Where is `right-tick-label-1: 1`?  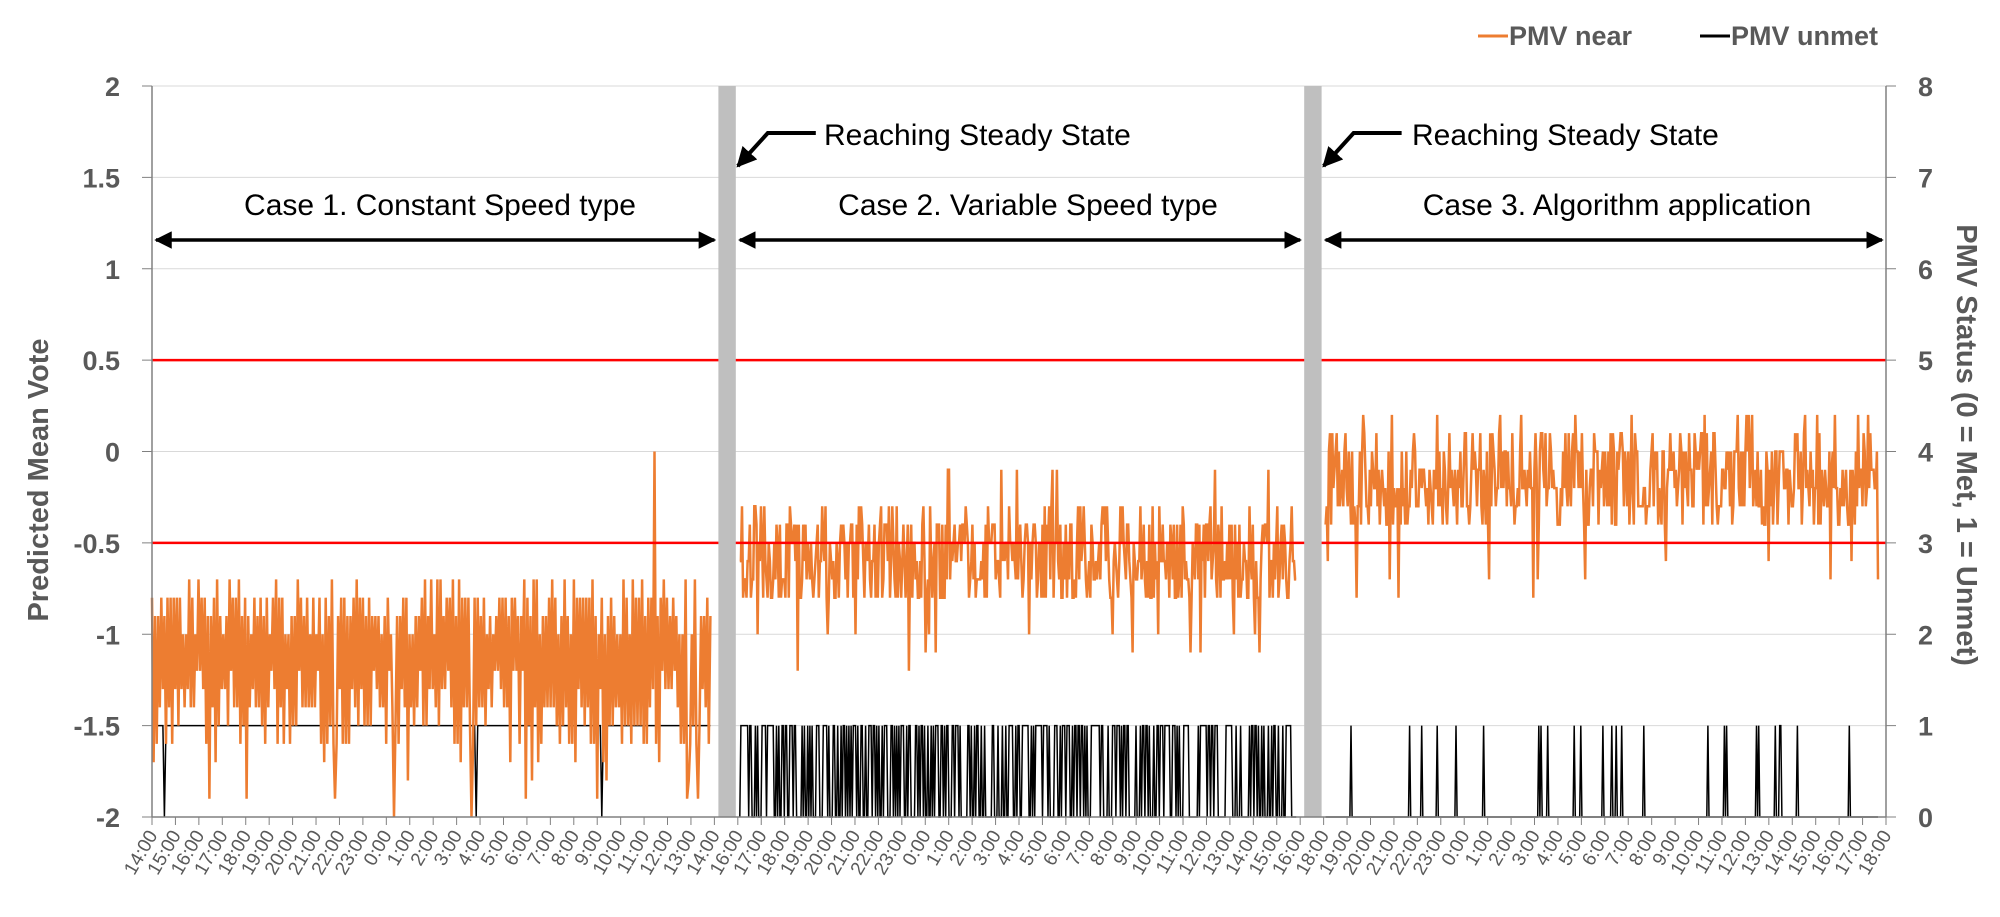 right-tick-label-1: 1 is located at coordinates (1925, 727).